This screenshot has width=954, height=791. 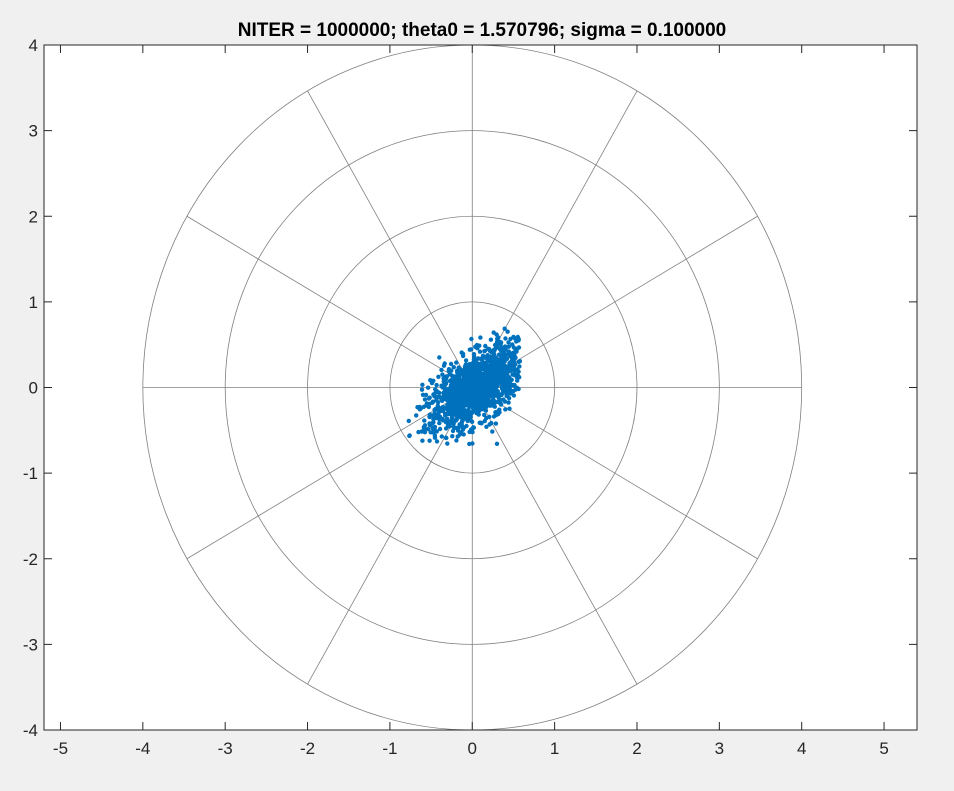 I want to click on x-tick-label: 1, so click(x=554, y=748).